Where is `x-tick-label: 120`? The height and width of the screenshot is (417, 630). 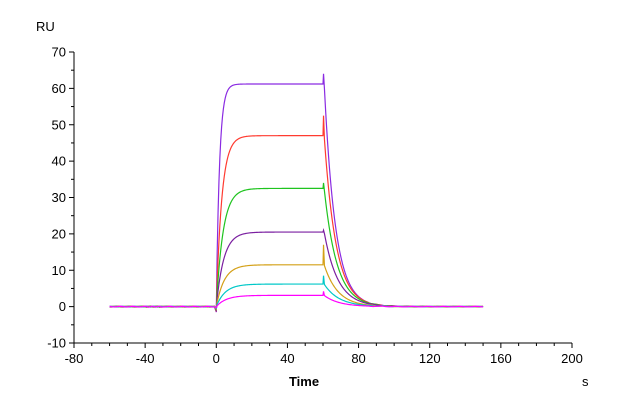
x-tick-label: 120 is located at coordinates (430, 358).